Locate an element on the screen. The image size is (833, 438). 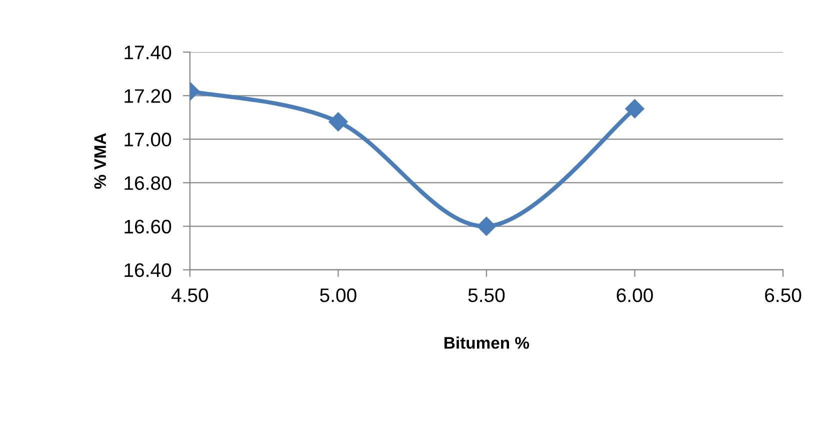
y-axis-title: % VMA is located at coordinates (100, 161).